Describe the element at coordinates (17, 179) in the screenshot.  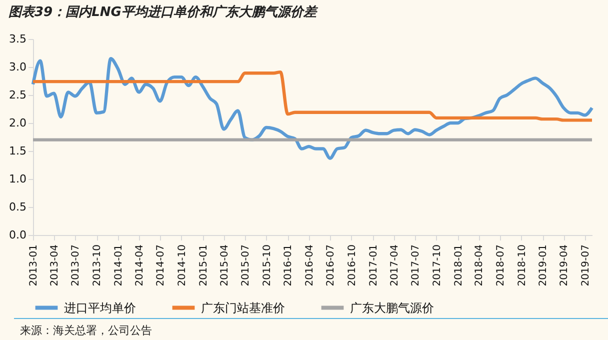
I see `y-tick-label: 1.0` at that location.